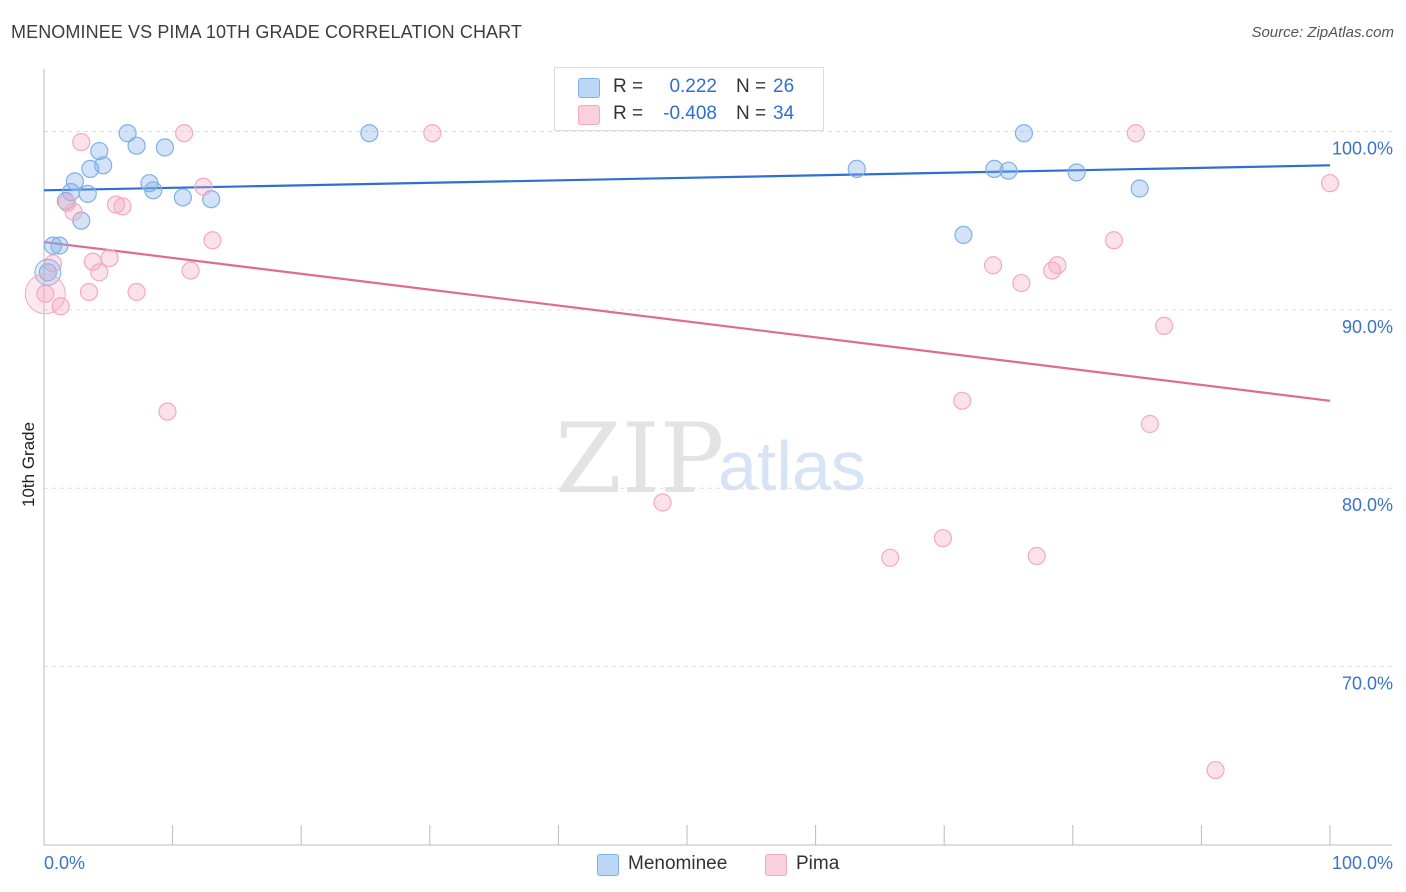 This screenshot has height=892, width=1406. I want to click on r-value: 0.222, so click(693, 86).